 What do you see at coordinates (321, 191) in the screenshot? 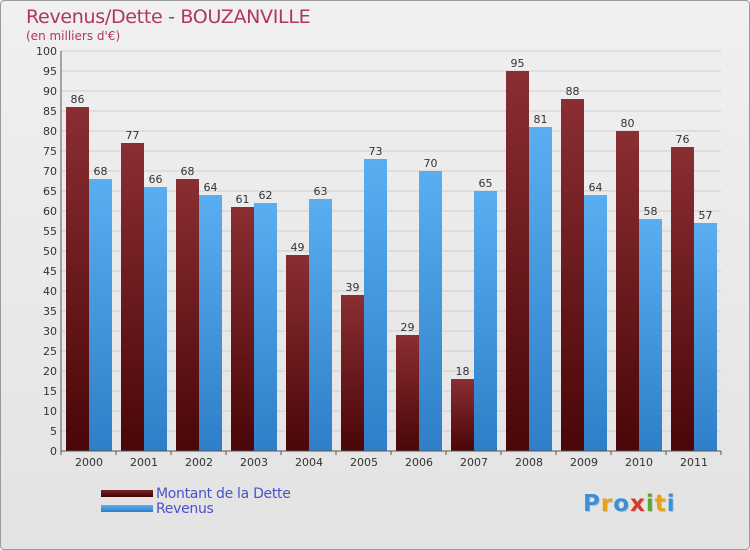
I see `data-label: 63` at bounding box center [321, 191].